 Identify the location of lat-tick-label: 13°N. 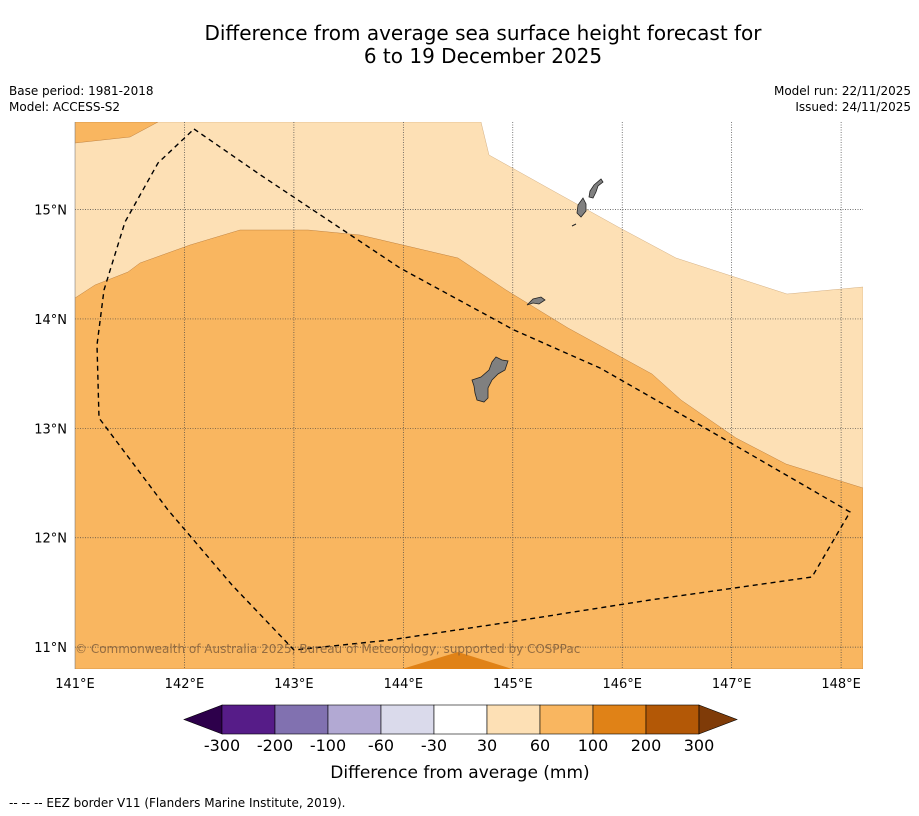
(50, 429).